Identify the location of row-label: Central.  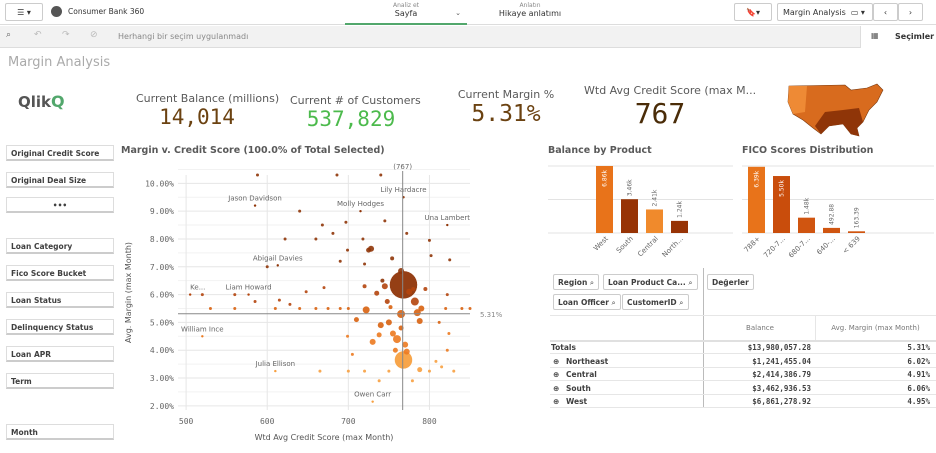
(581, 374).